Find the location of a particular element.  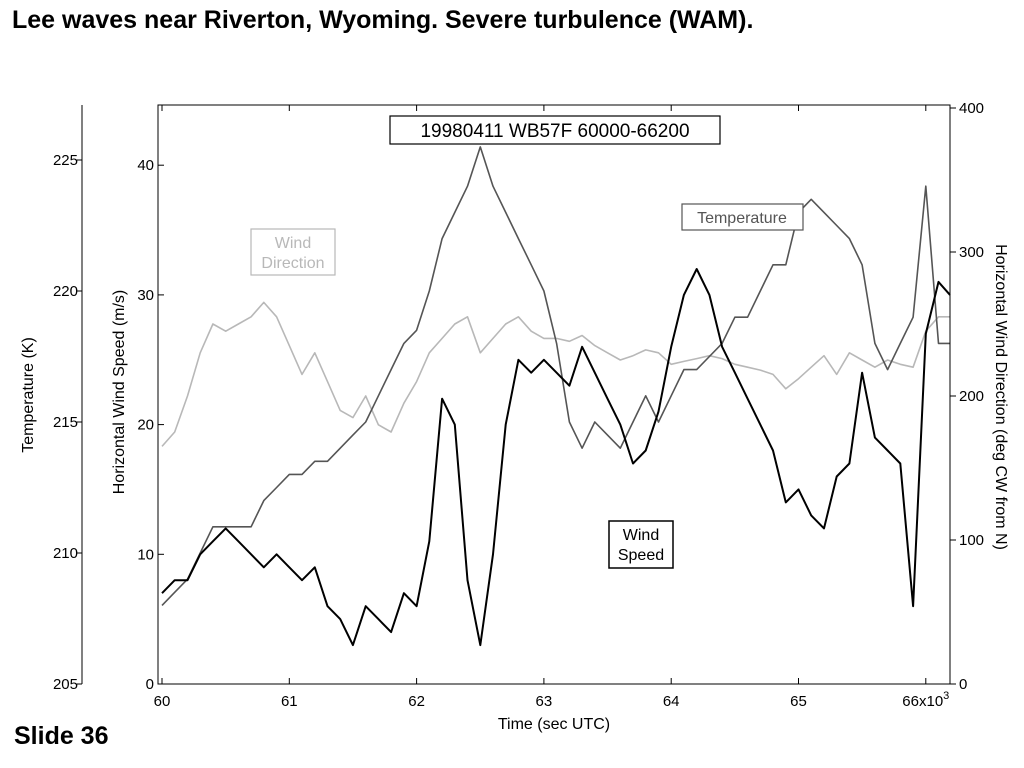

wind-speed-label-box is located at coordinates (641, 544).